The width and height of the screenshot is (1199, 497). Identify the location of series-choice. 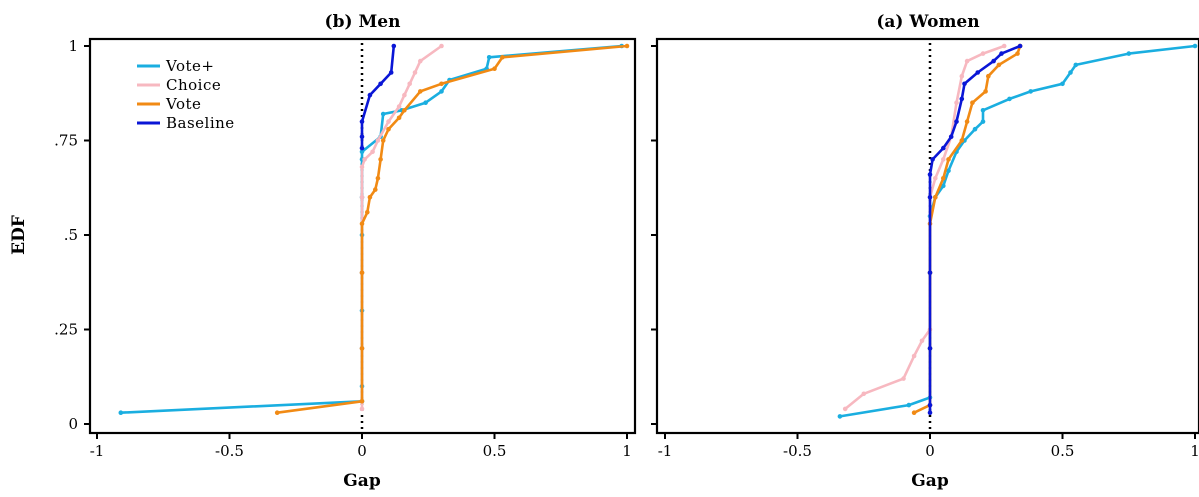
(924, 227).